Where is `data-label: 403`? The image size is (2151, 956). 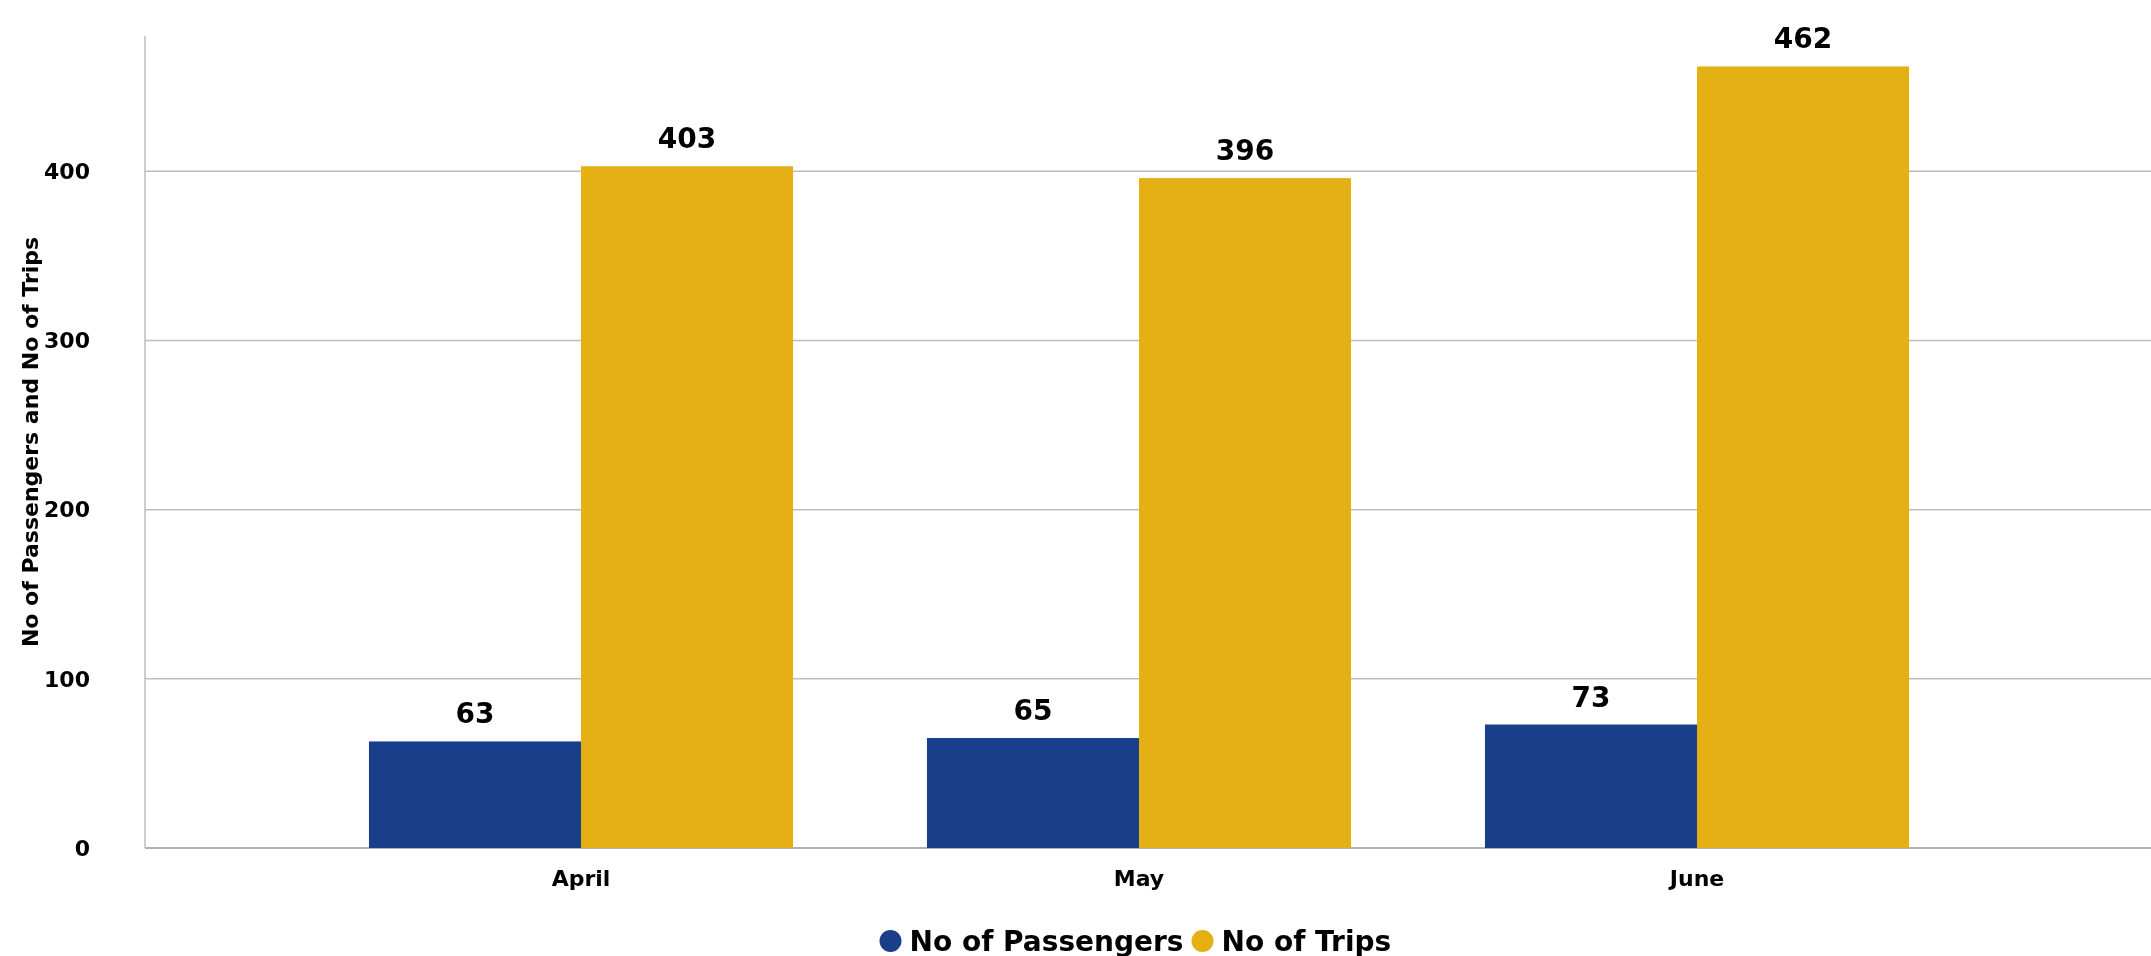 data-label: 403 is located at coordinates (687, 139).